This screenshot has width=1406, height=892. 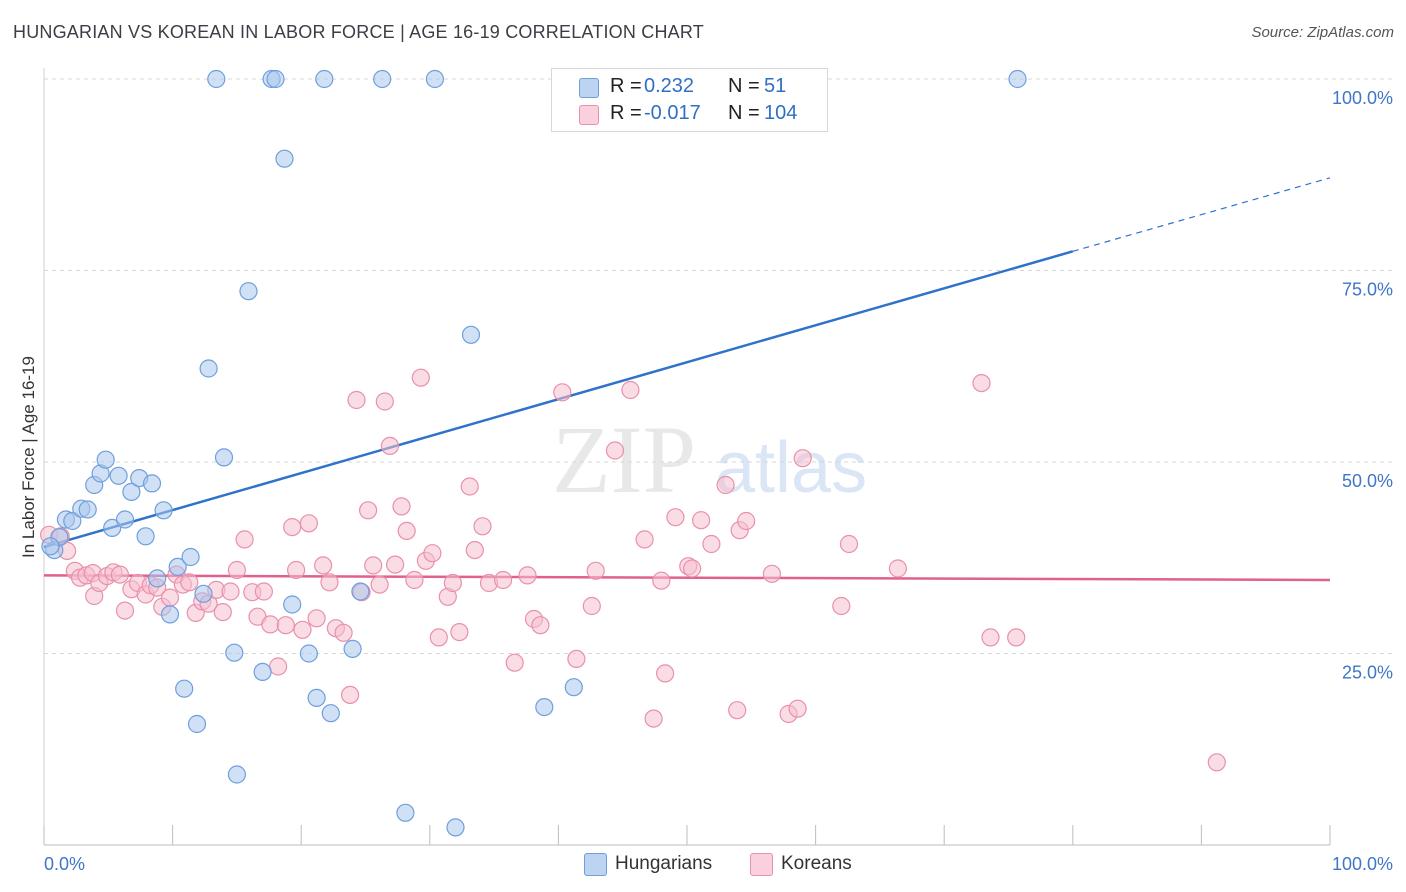 I want to click on y-tick-label: 75.0%, so click(x=1367, y=290).